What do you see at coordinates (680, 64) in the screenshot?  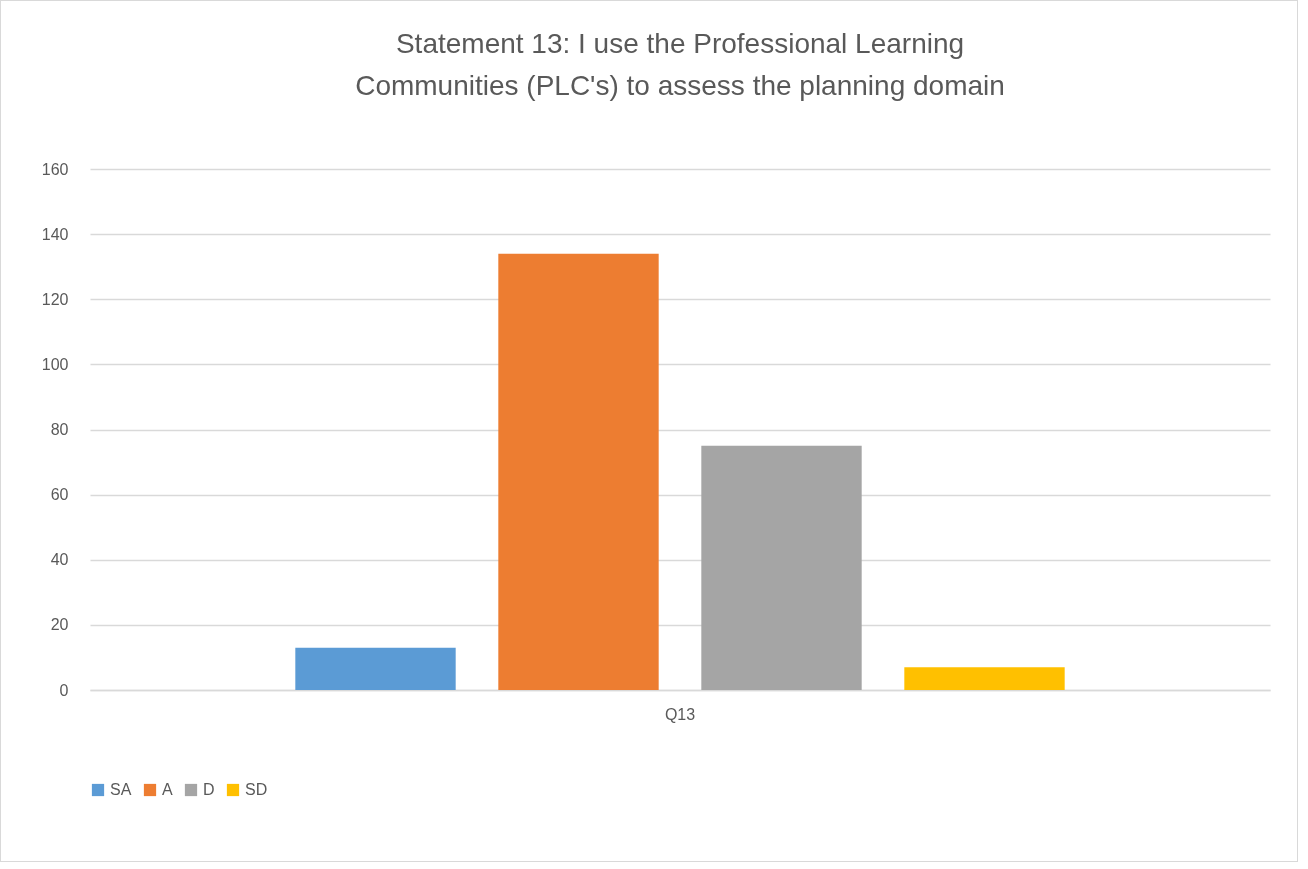 I see `chart-title: Statement 13: I use the Professional Learning Communities (PLC's) to assess the planning domain` at bounding box center [680, 64].